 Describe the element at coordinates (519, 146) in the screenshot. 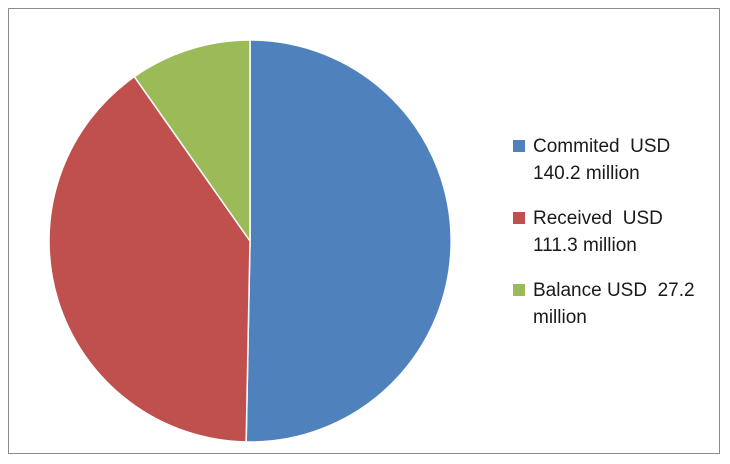

I see `legend-swatch-commited` at that location.